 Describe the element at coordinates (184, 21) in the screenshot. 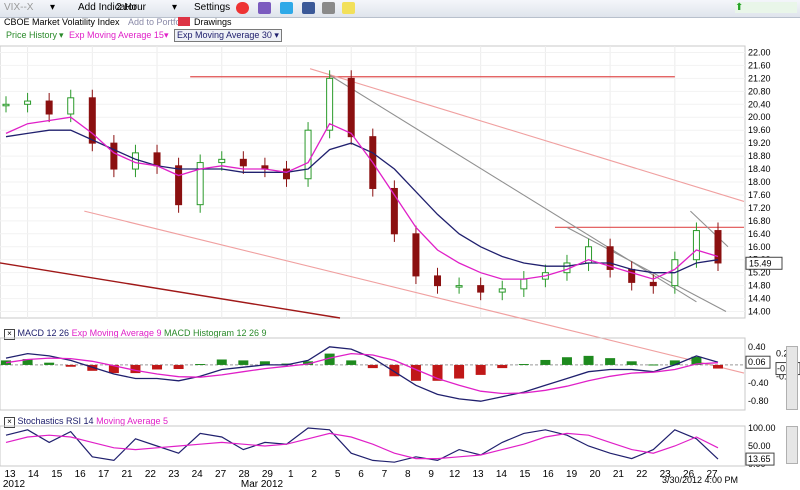

I see `drawings-icon` at that location.